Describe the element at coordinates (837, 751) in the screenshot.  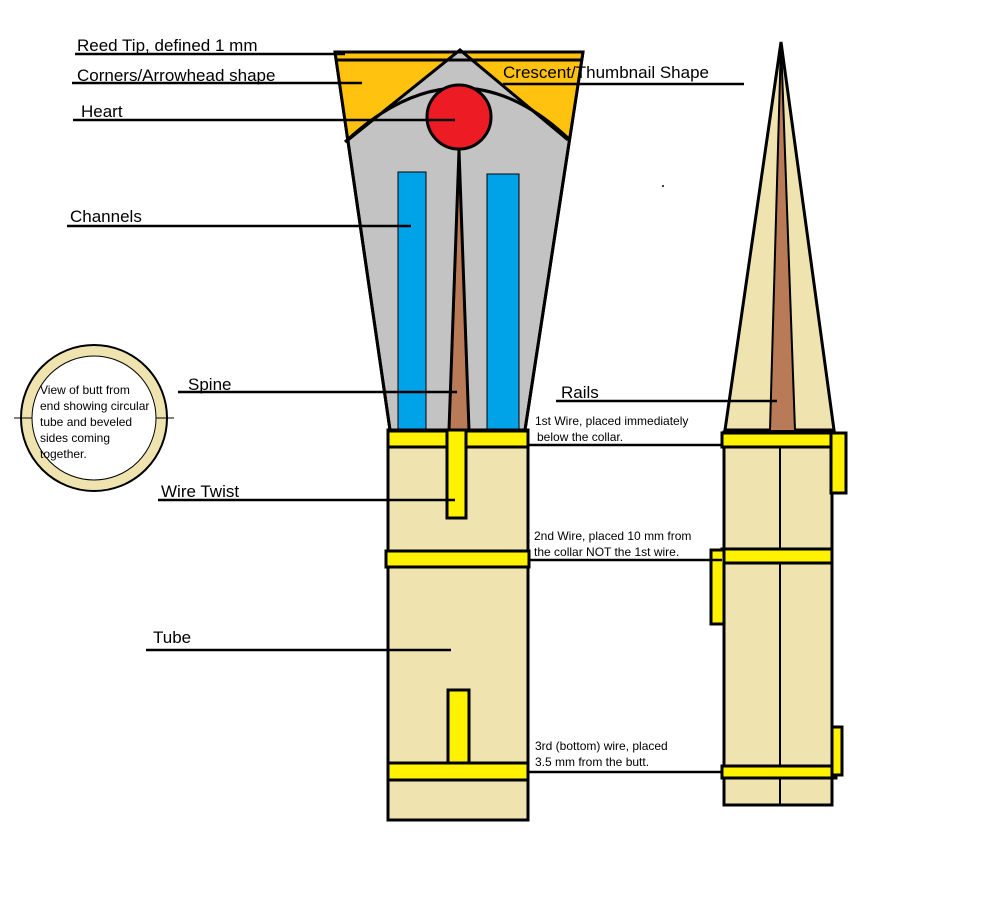
I see `wire-3-side-twist` at that location.